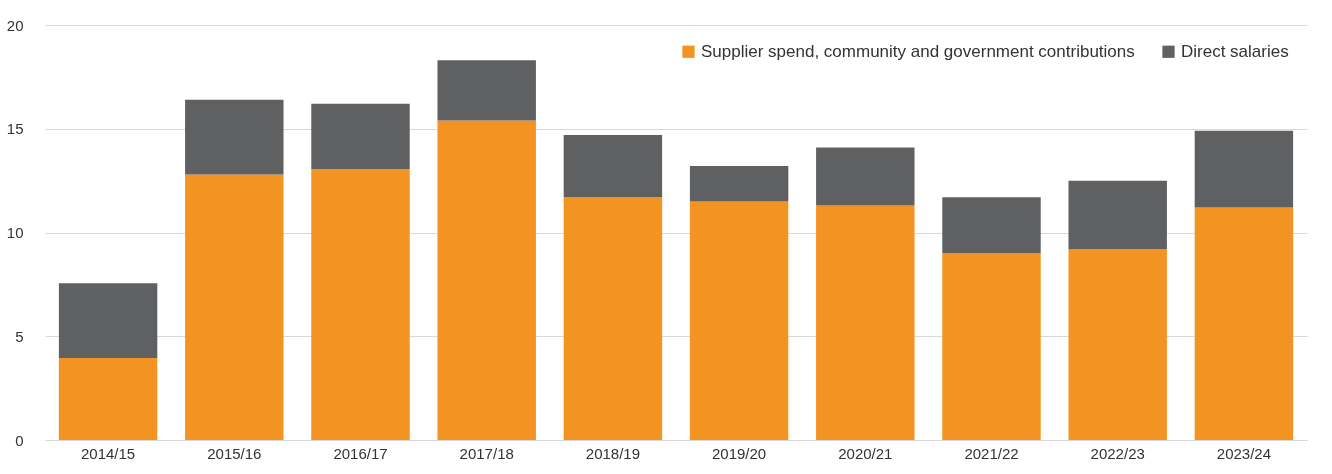  Describe the element at coordinates (19, 440) in the screenshot. I see `y-tick-label: 0` at that location.